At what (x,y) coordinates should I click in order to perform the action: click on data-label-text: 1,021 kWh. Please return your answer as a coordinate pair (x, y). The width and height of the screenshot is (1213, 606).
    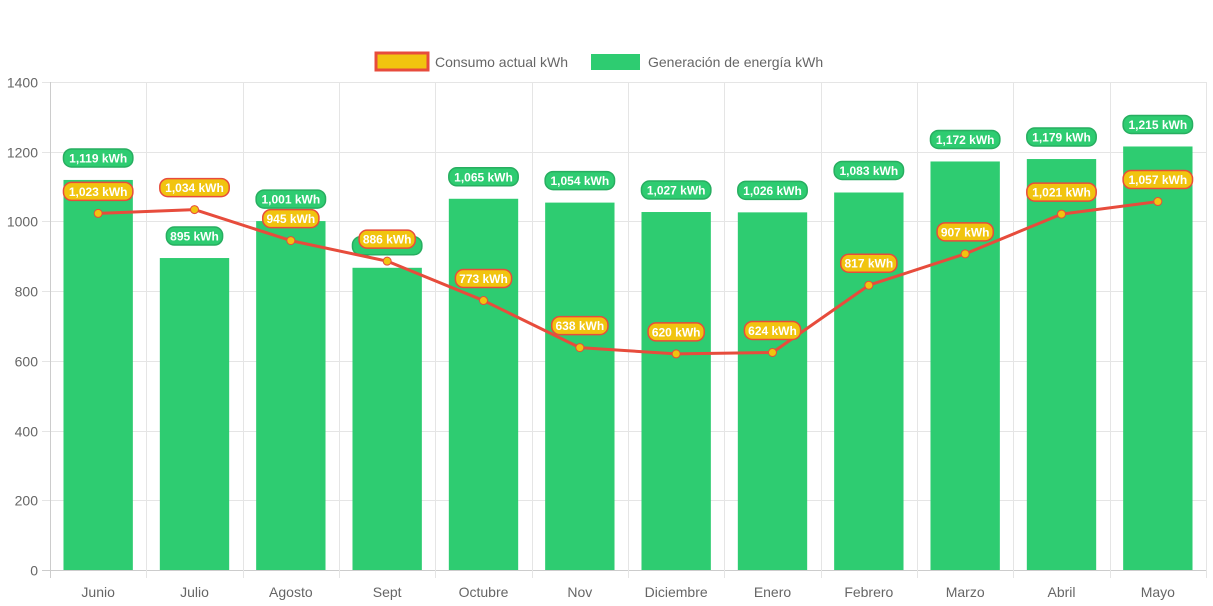
    Looking at the image, I should click on (1061, 193).